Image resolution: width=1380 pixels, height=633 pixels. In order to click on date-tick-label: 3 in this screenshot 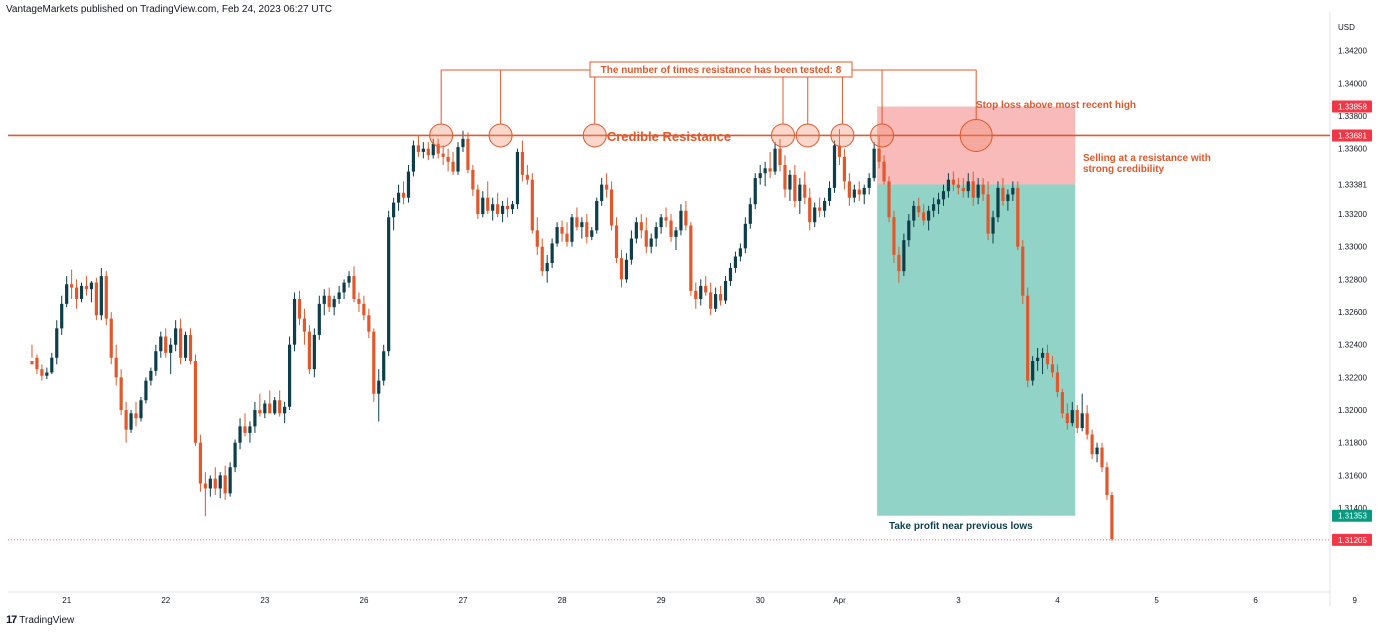, I will do `click(958, 600)`.